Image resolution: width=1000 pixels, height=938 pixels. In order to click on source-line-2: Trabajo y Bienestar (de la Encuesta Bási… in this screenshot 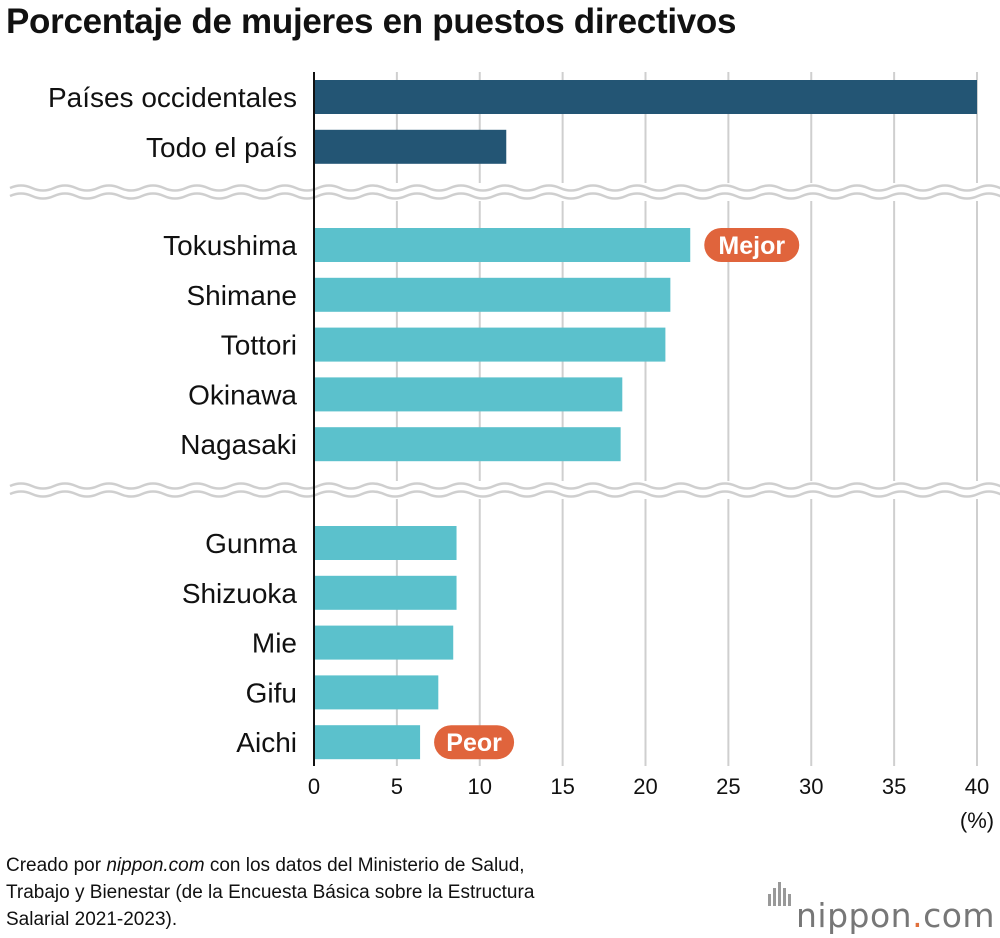, I will do `click(270, 892)`.